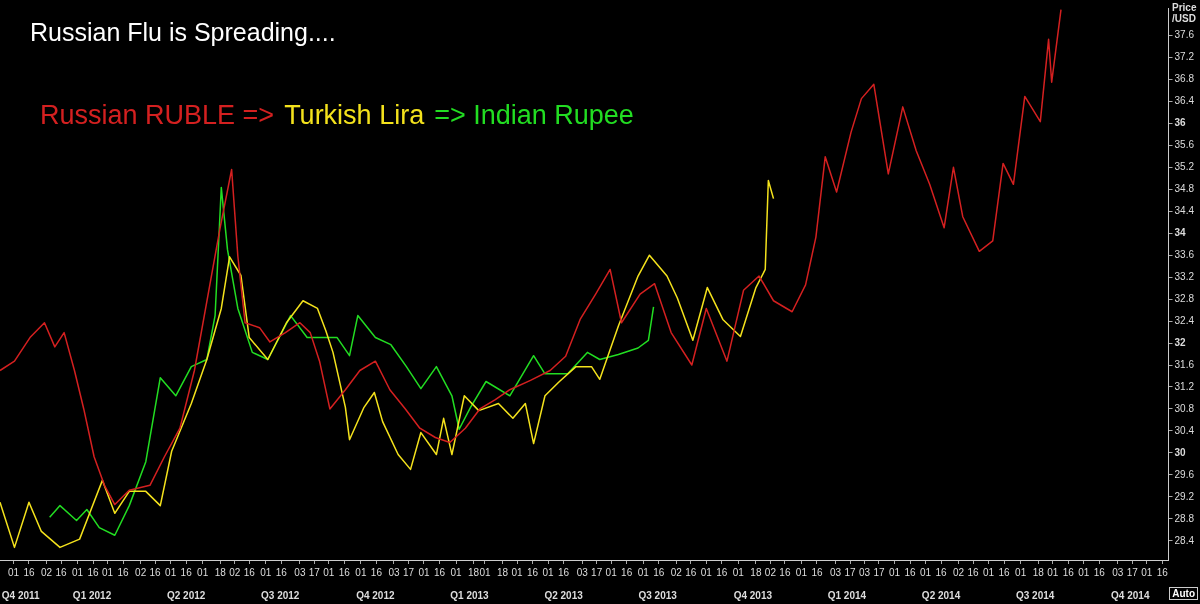  I want to click on y-tick-label: 31.2, so click(1184, 386).